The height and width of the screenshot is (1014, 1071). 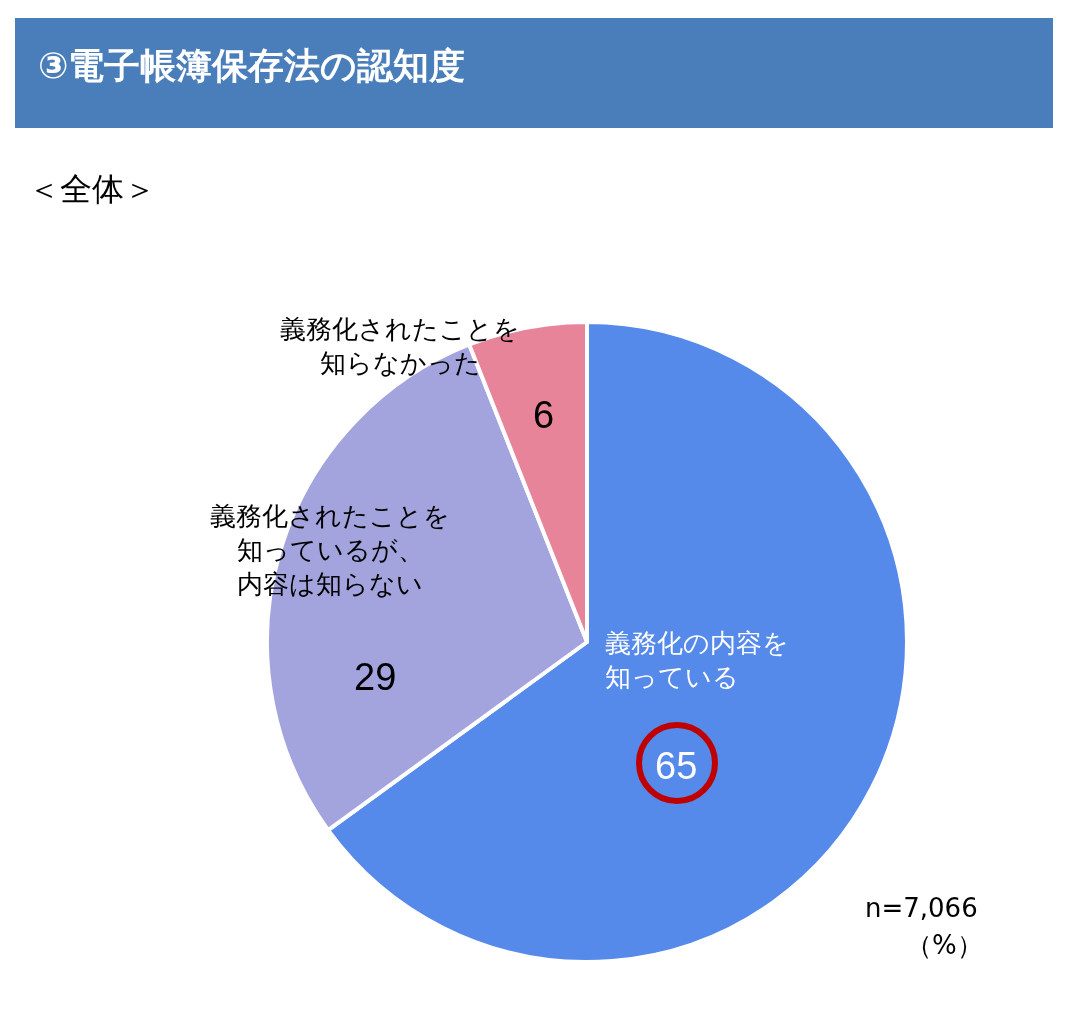 I want to click on slice-label: 義務化されたことを知らなかった, so click(x=400, y=346).